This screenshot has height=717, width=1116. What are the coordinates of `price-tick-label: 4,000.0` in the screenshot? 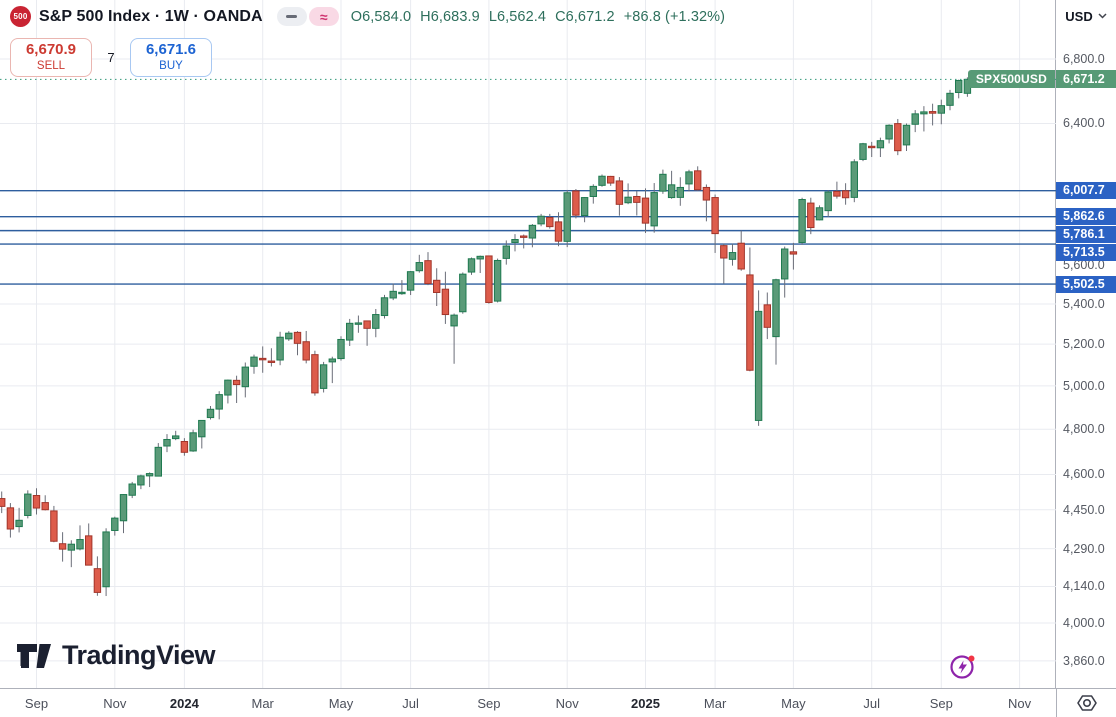 It's located at (1084, 623).